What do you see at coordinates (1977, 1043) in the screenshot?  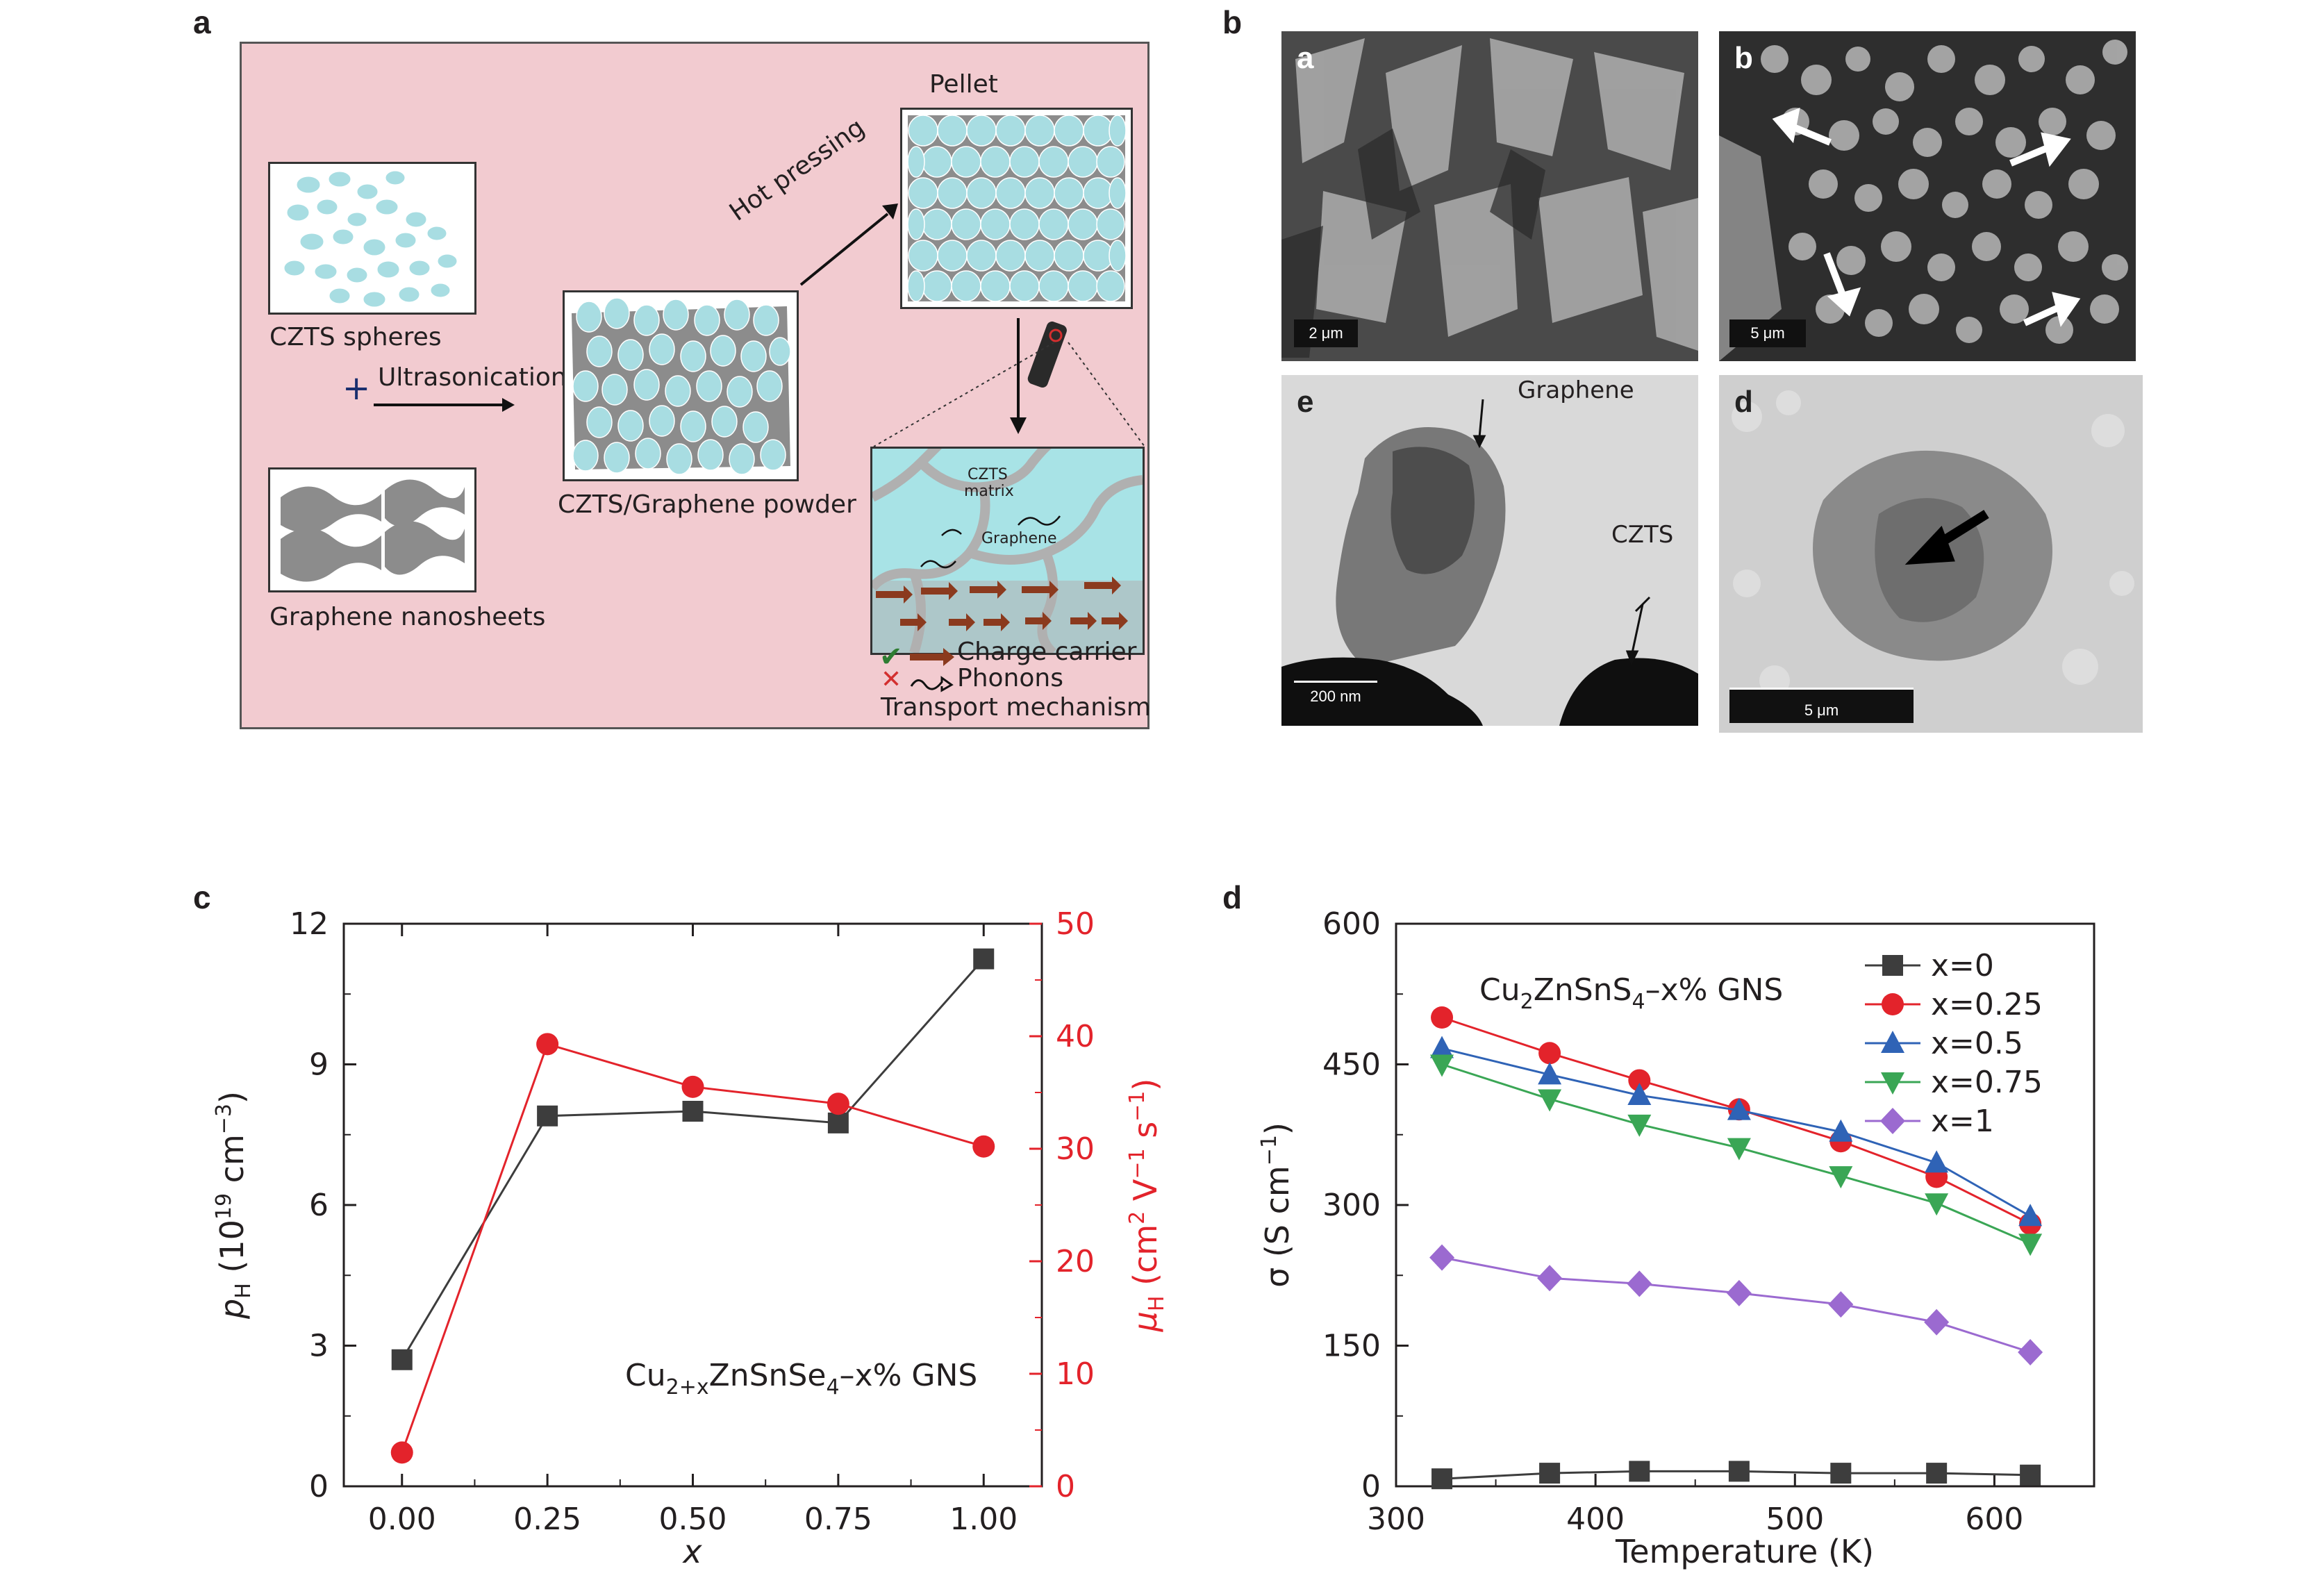 I see `chart-d-legend-label-2: x=0.5` at bounding box center [1977, 1043].